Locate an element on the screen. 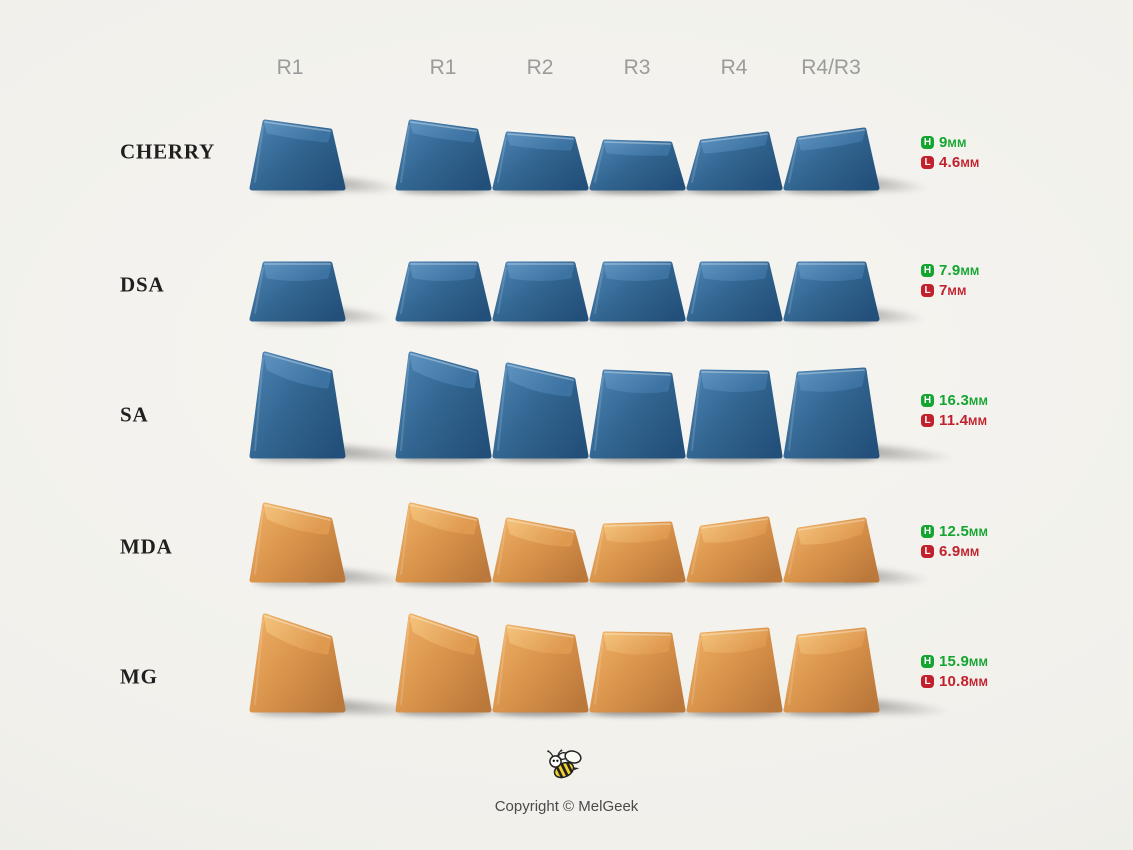 Image resolution: width=1133 pixels, height=850 pixels. keycap-dsa-r4 is located at coordinates (734, 291).